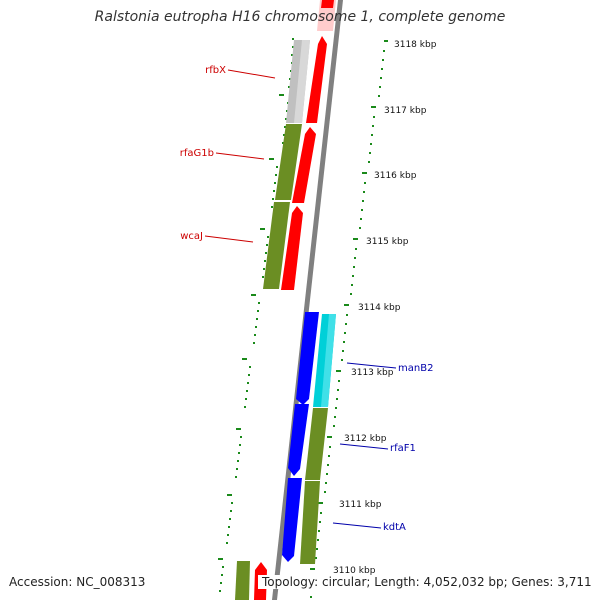  Describe the element at coordinates (371, 365) in the screenshot. I see `leader-manB2` at that location.